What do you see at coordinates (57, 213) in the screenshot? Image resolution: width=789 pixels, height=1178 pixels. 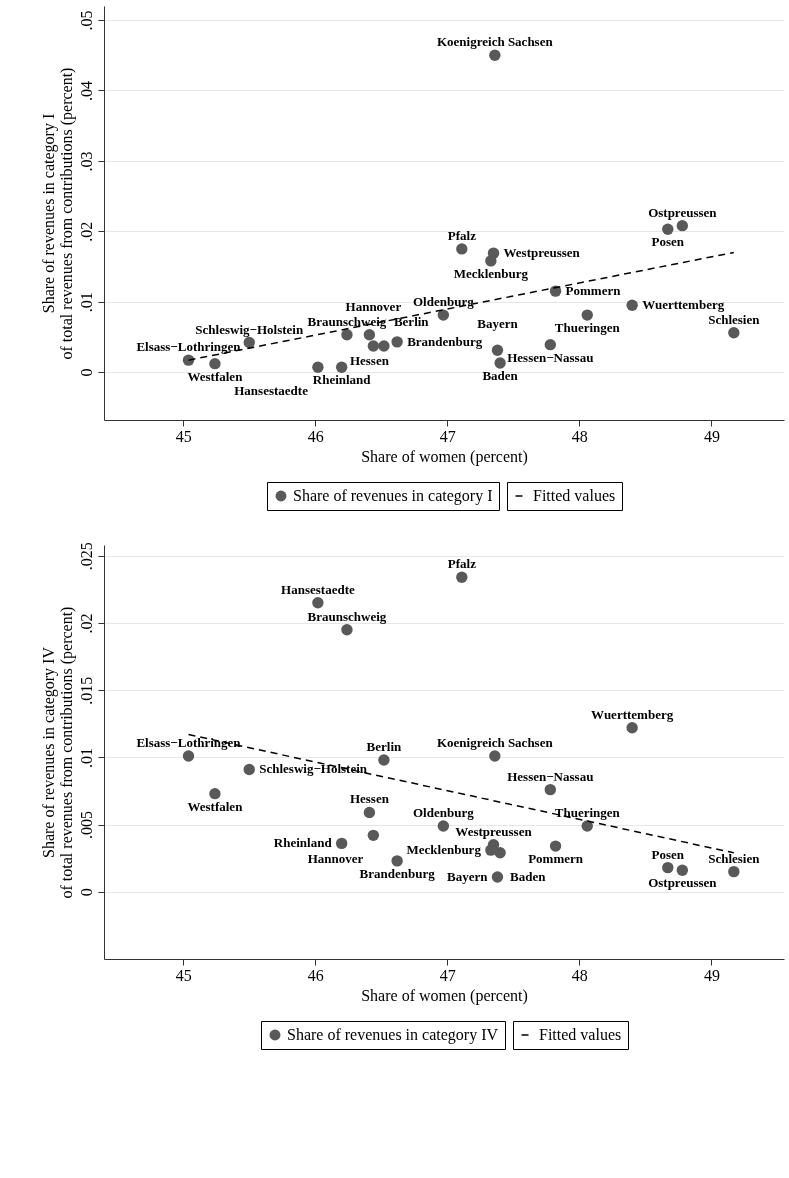 I see `y-axis-title: Share of revenues in category I of total revenues from contributions (percent)` at bounding box center [57, 213].